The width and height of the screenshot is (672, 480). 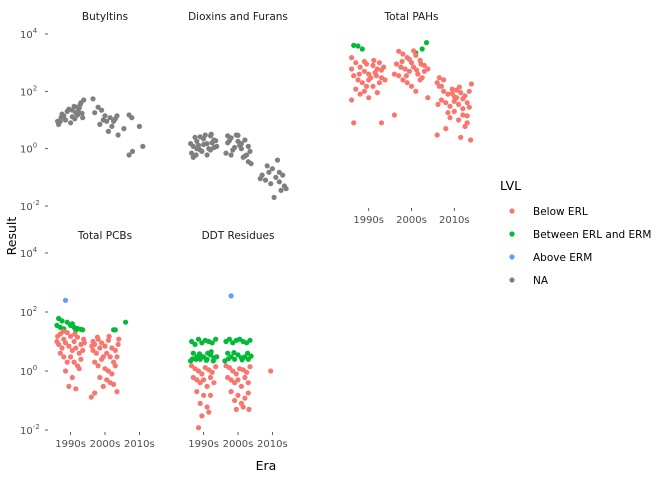 I want to click on facet-title: Butyltins, so click(x=105, y=17).